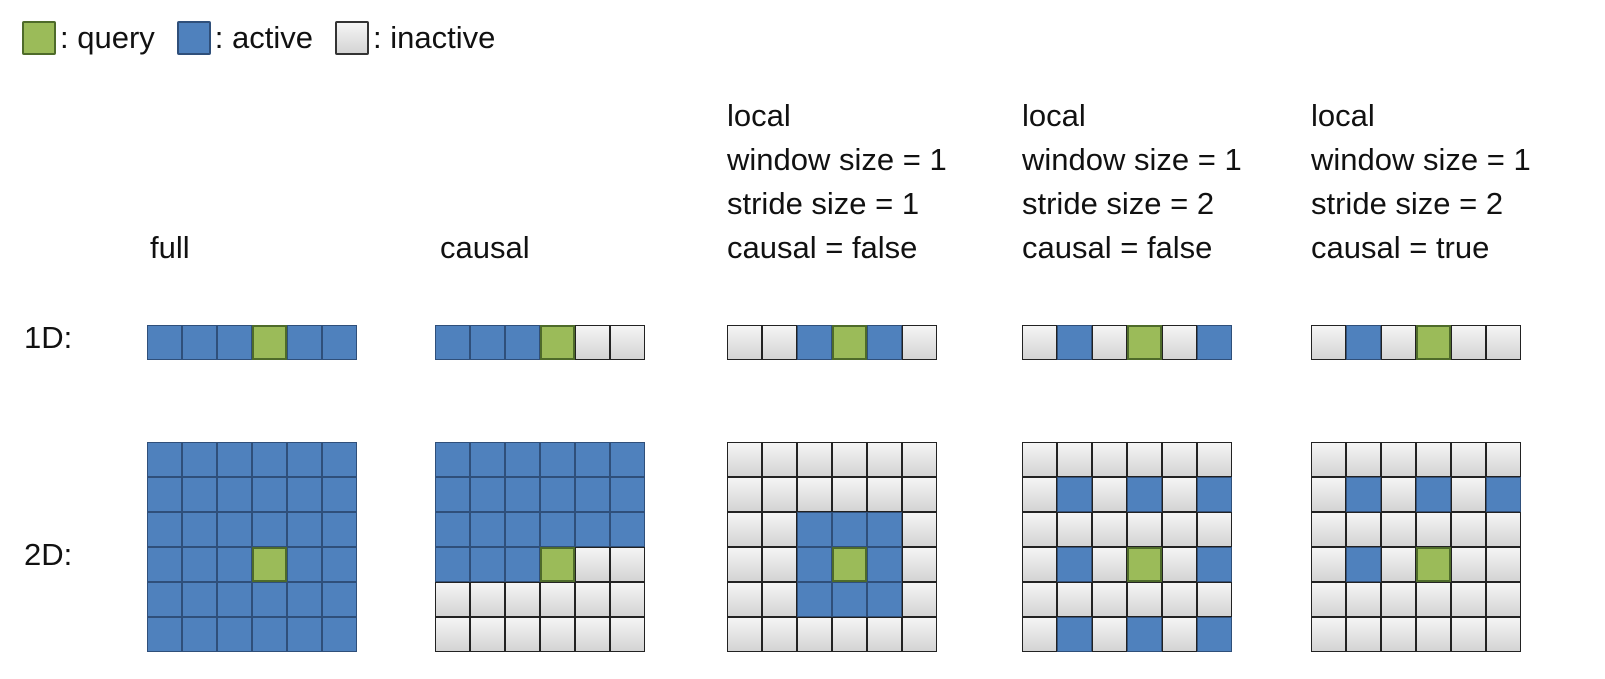 The image size is (1605, 679). I want to click on legend-item-query: : query, so click(88, 38).